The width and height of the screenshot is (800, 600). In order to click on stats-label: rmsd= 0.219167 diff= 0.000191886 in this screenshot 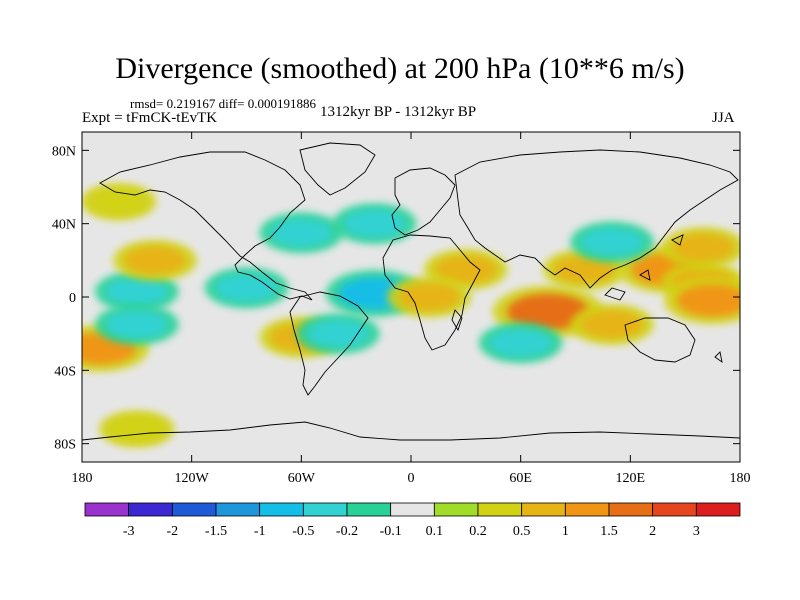, I will do `click(223, 103)`.